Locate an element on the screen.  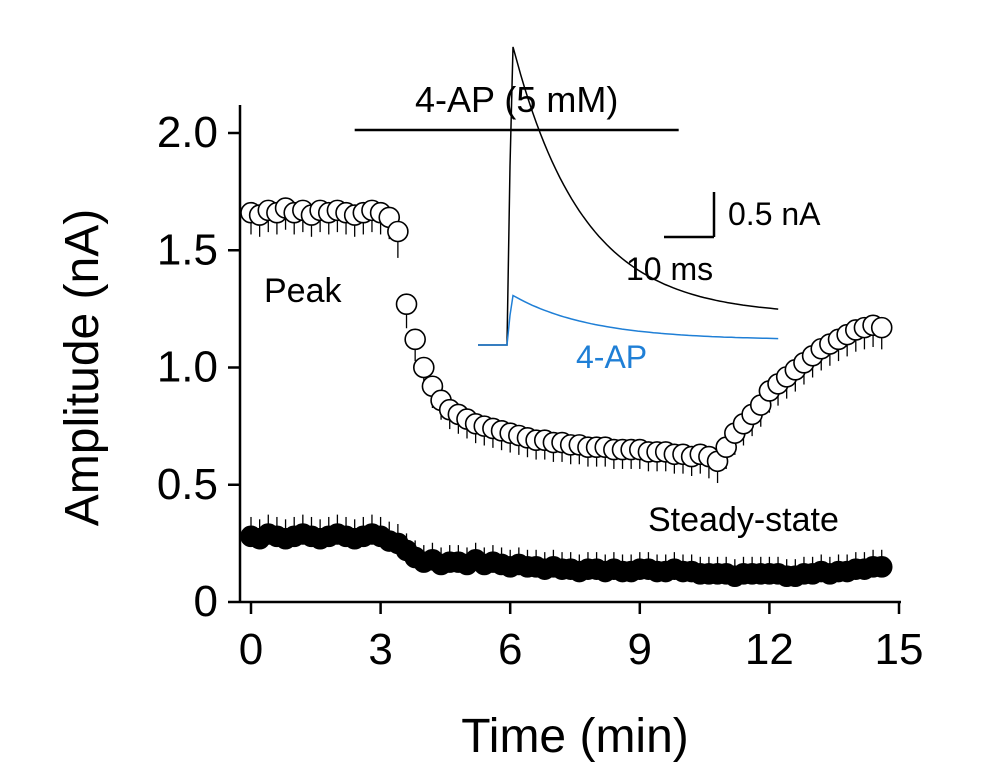
x-tick-label: 15 is located at coordinates (899, 649).